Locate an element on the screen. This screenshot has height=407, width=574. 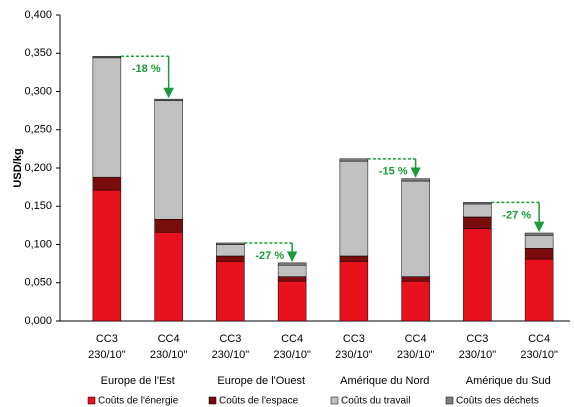
legend-label: Coûts de l'espace is located at coordinates (259, 401).